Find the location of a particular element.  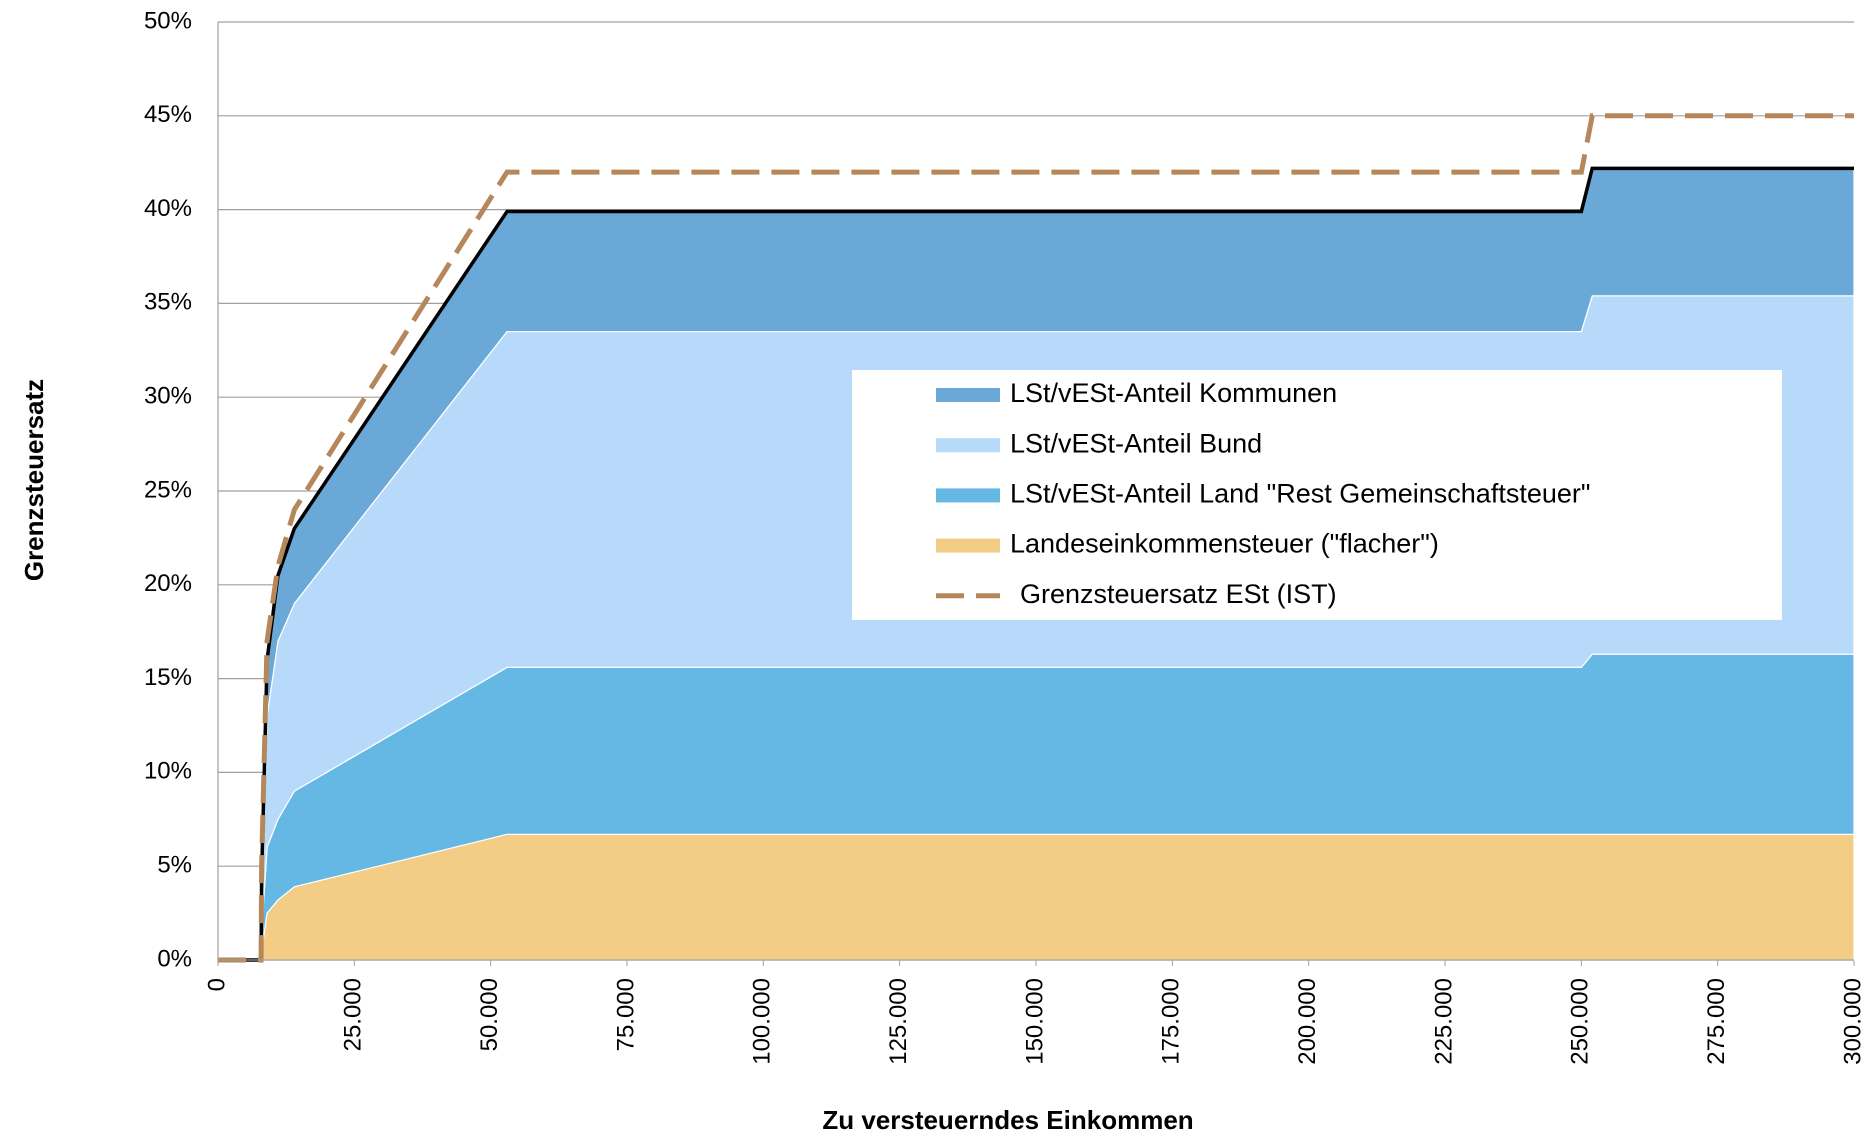

x-tick-label: 200.000 is located at coordinates (1307, 1021).